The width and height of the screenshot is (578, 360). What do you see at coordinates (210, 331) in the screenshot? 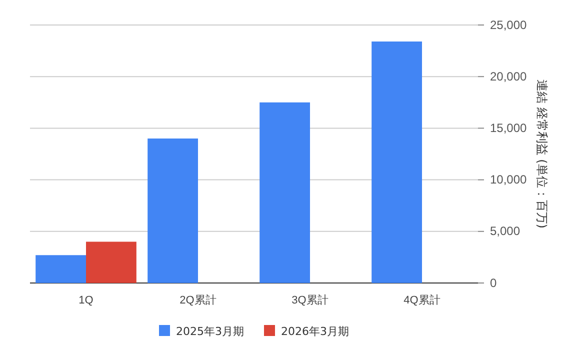
I see `legend-label: 2025年3月期` at bounding box center [210, 331].